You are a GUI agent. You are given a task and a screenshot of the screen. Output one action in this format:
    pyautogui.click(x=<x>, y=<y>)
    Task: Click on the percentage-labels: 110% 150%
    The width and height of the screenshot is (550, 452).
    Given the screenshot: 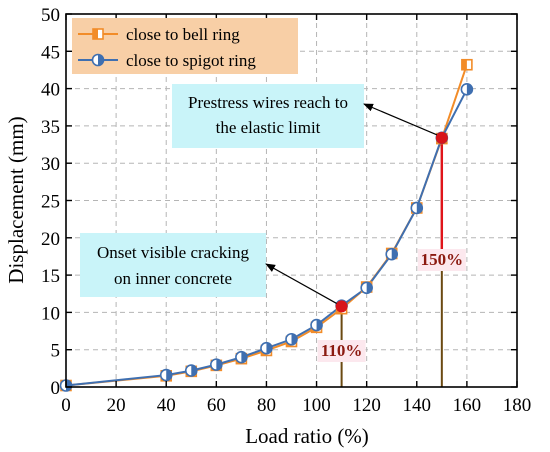 What is the action you would take?
    pyautogui.click(x=391, y=305)
    